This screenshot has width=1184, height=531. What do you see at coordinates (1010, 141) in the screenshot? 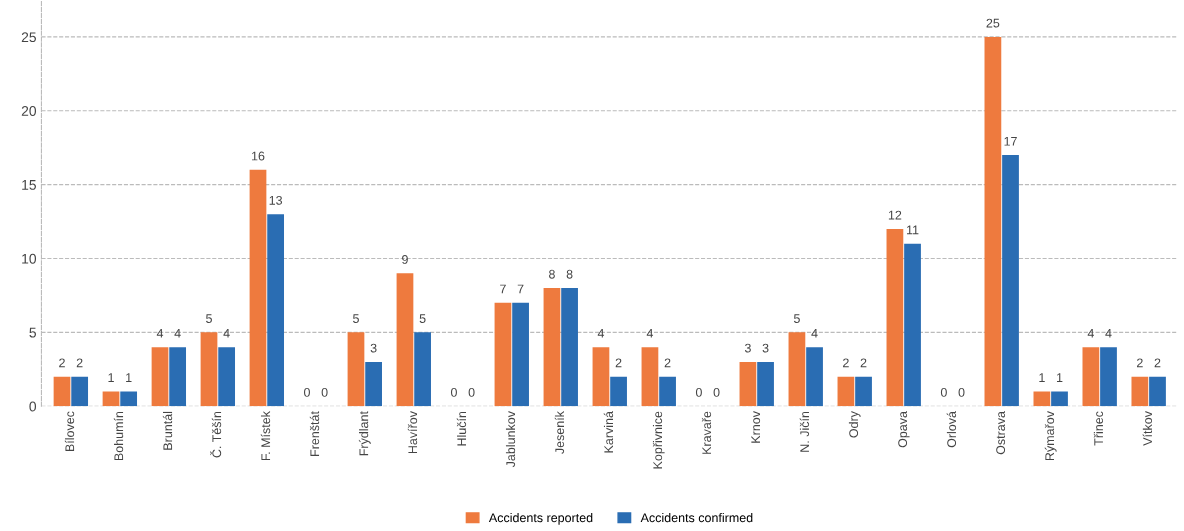
I see `data-label: 17` at bounding box center [1010, 141].